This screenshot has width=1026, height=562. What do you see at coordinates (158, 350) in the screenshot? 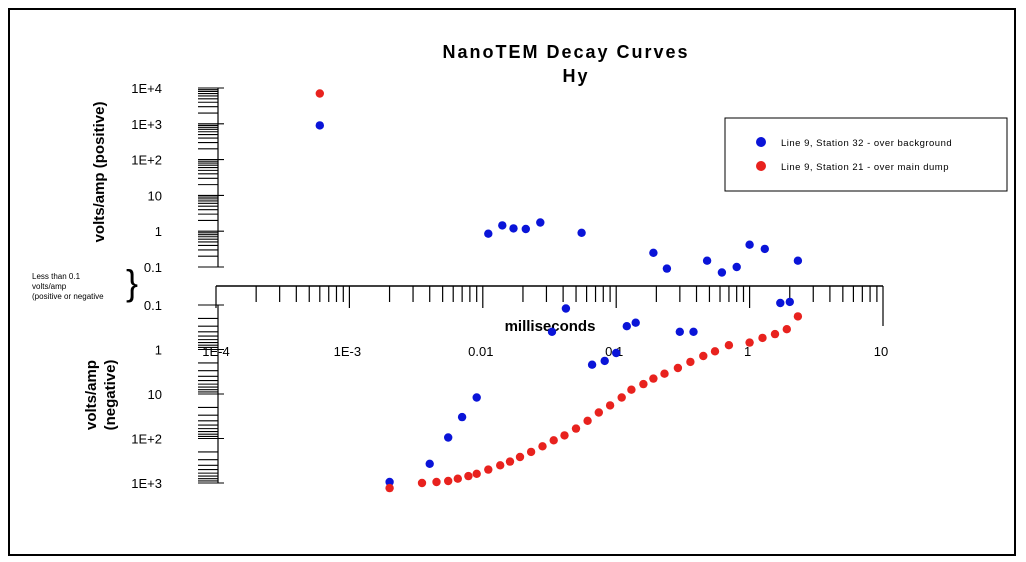
I see `y-negative-tick-label: 1` at bounding box center [158, 350].